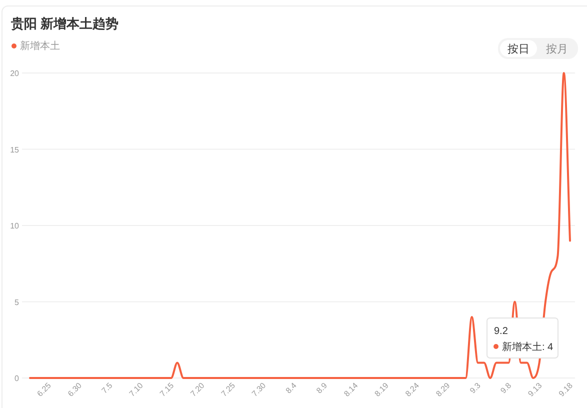 This screenshot has height=408, width=587. Describe the element at coordinates (17, 302) in the screenshot. I see `y-tick-label: 5` at that location.